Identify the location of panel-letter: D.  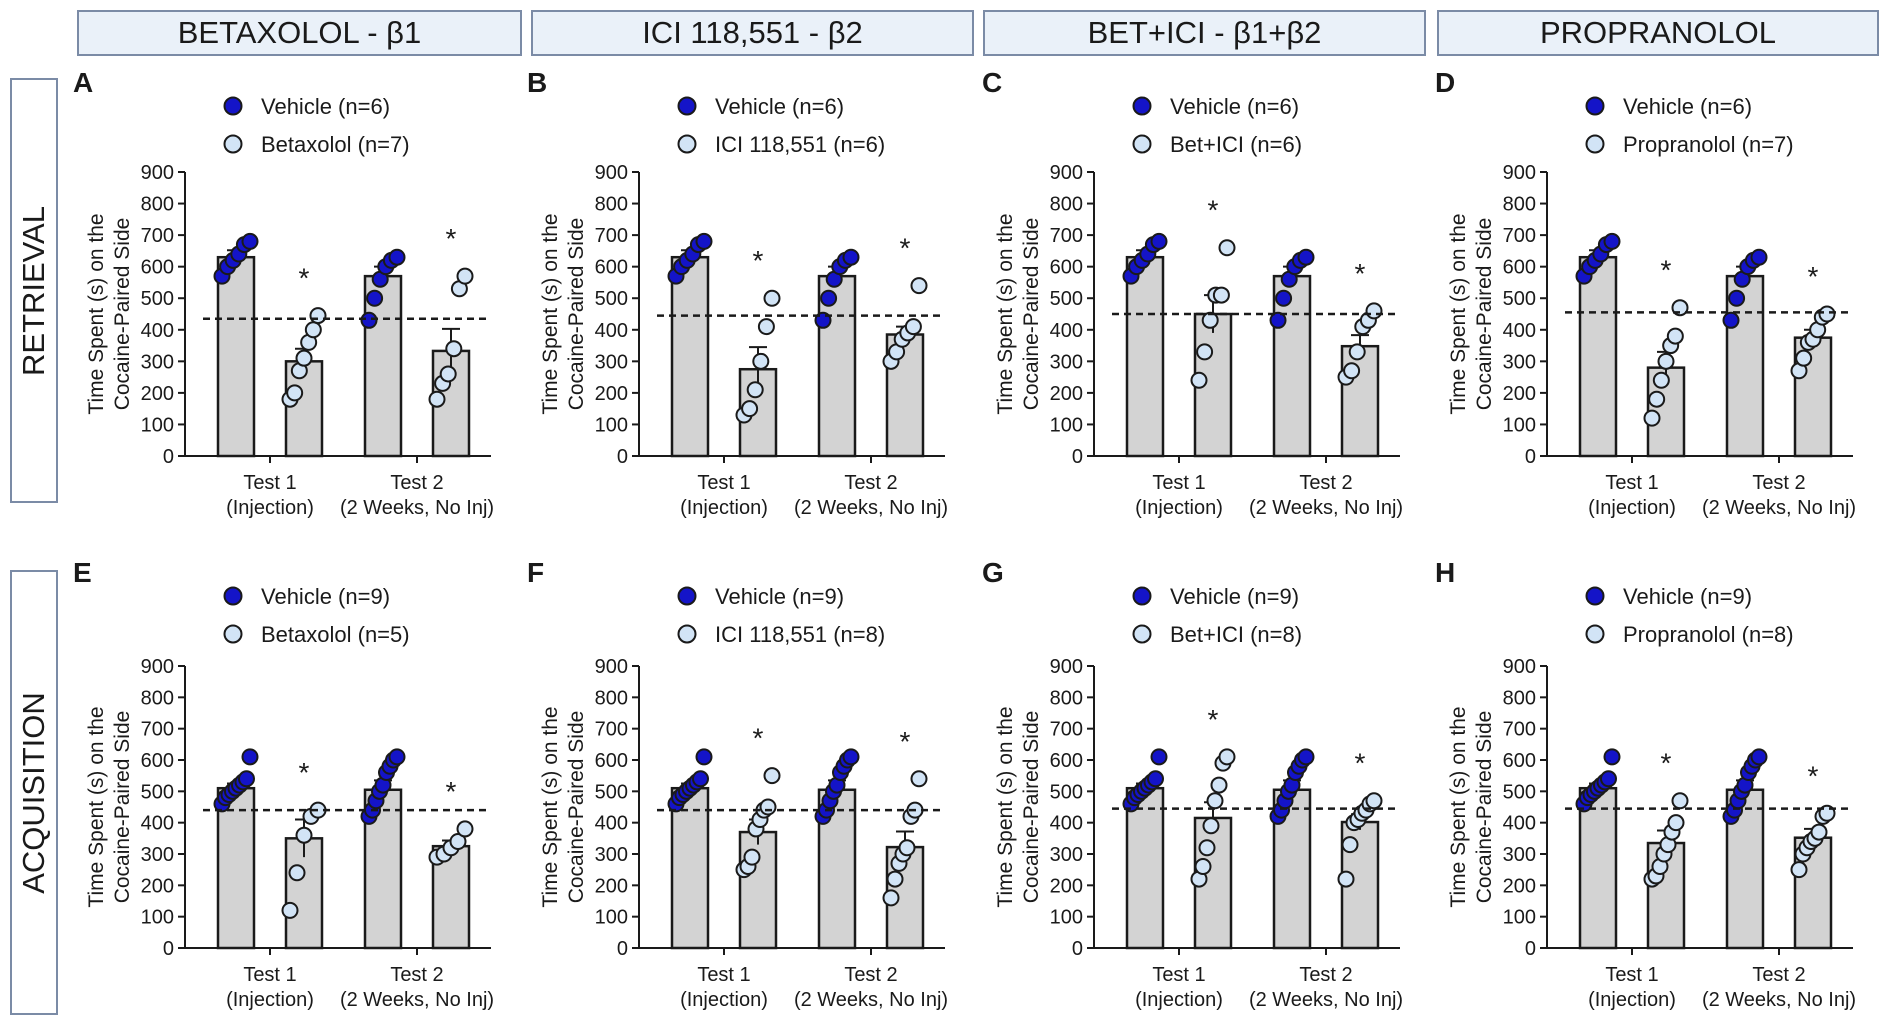
(1445, 82).